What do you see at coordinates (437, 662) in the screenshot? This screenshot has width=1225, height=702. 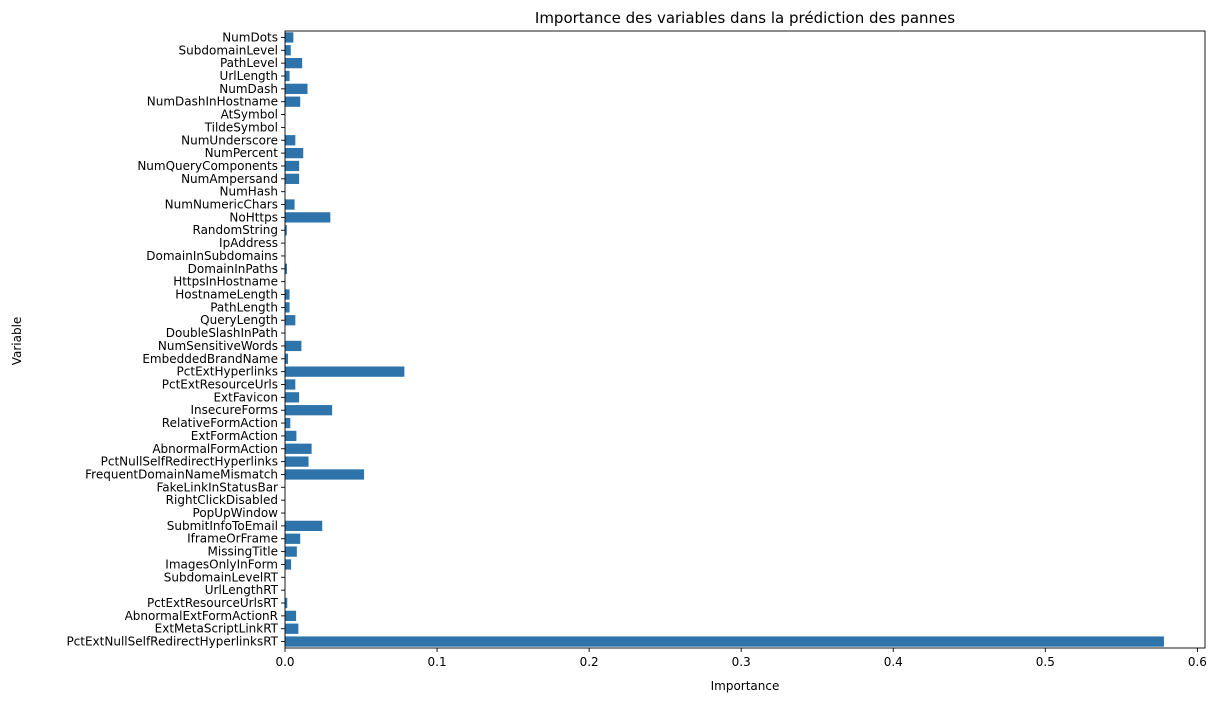 I see `x-tick-label: 0.1` at bounding box center [437, 662].